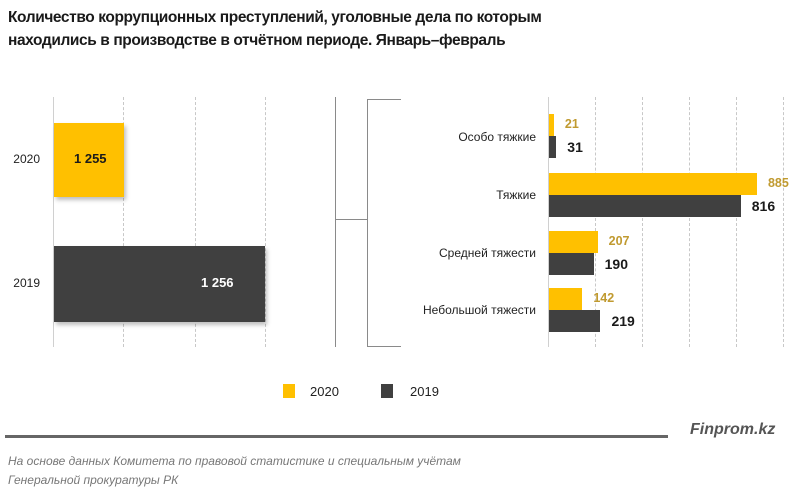 This screenshot has width=800, height=496. What do you see at coordinates (384, 223) in the screenshot?
I see `bracket` at bounding box center [384, 223].